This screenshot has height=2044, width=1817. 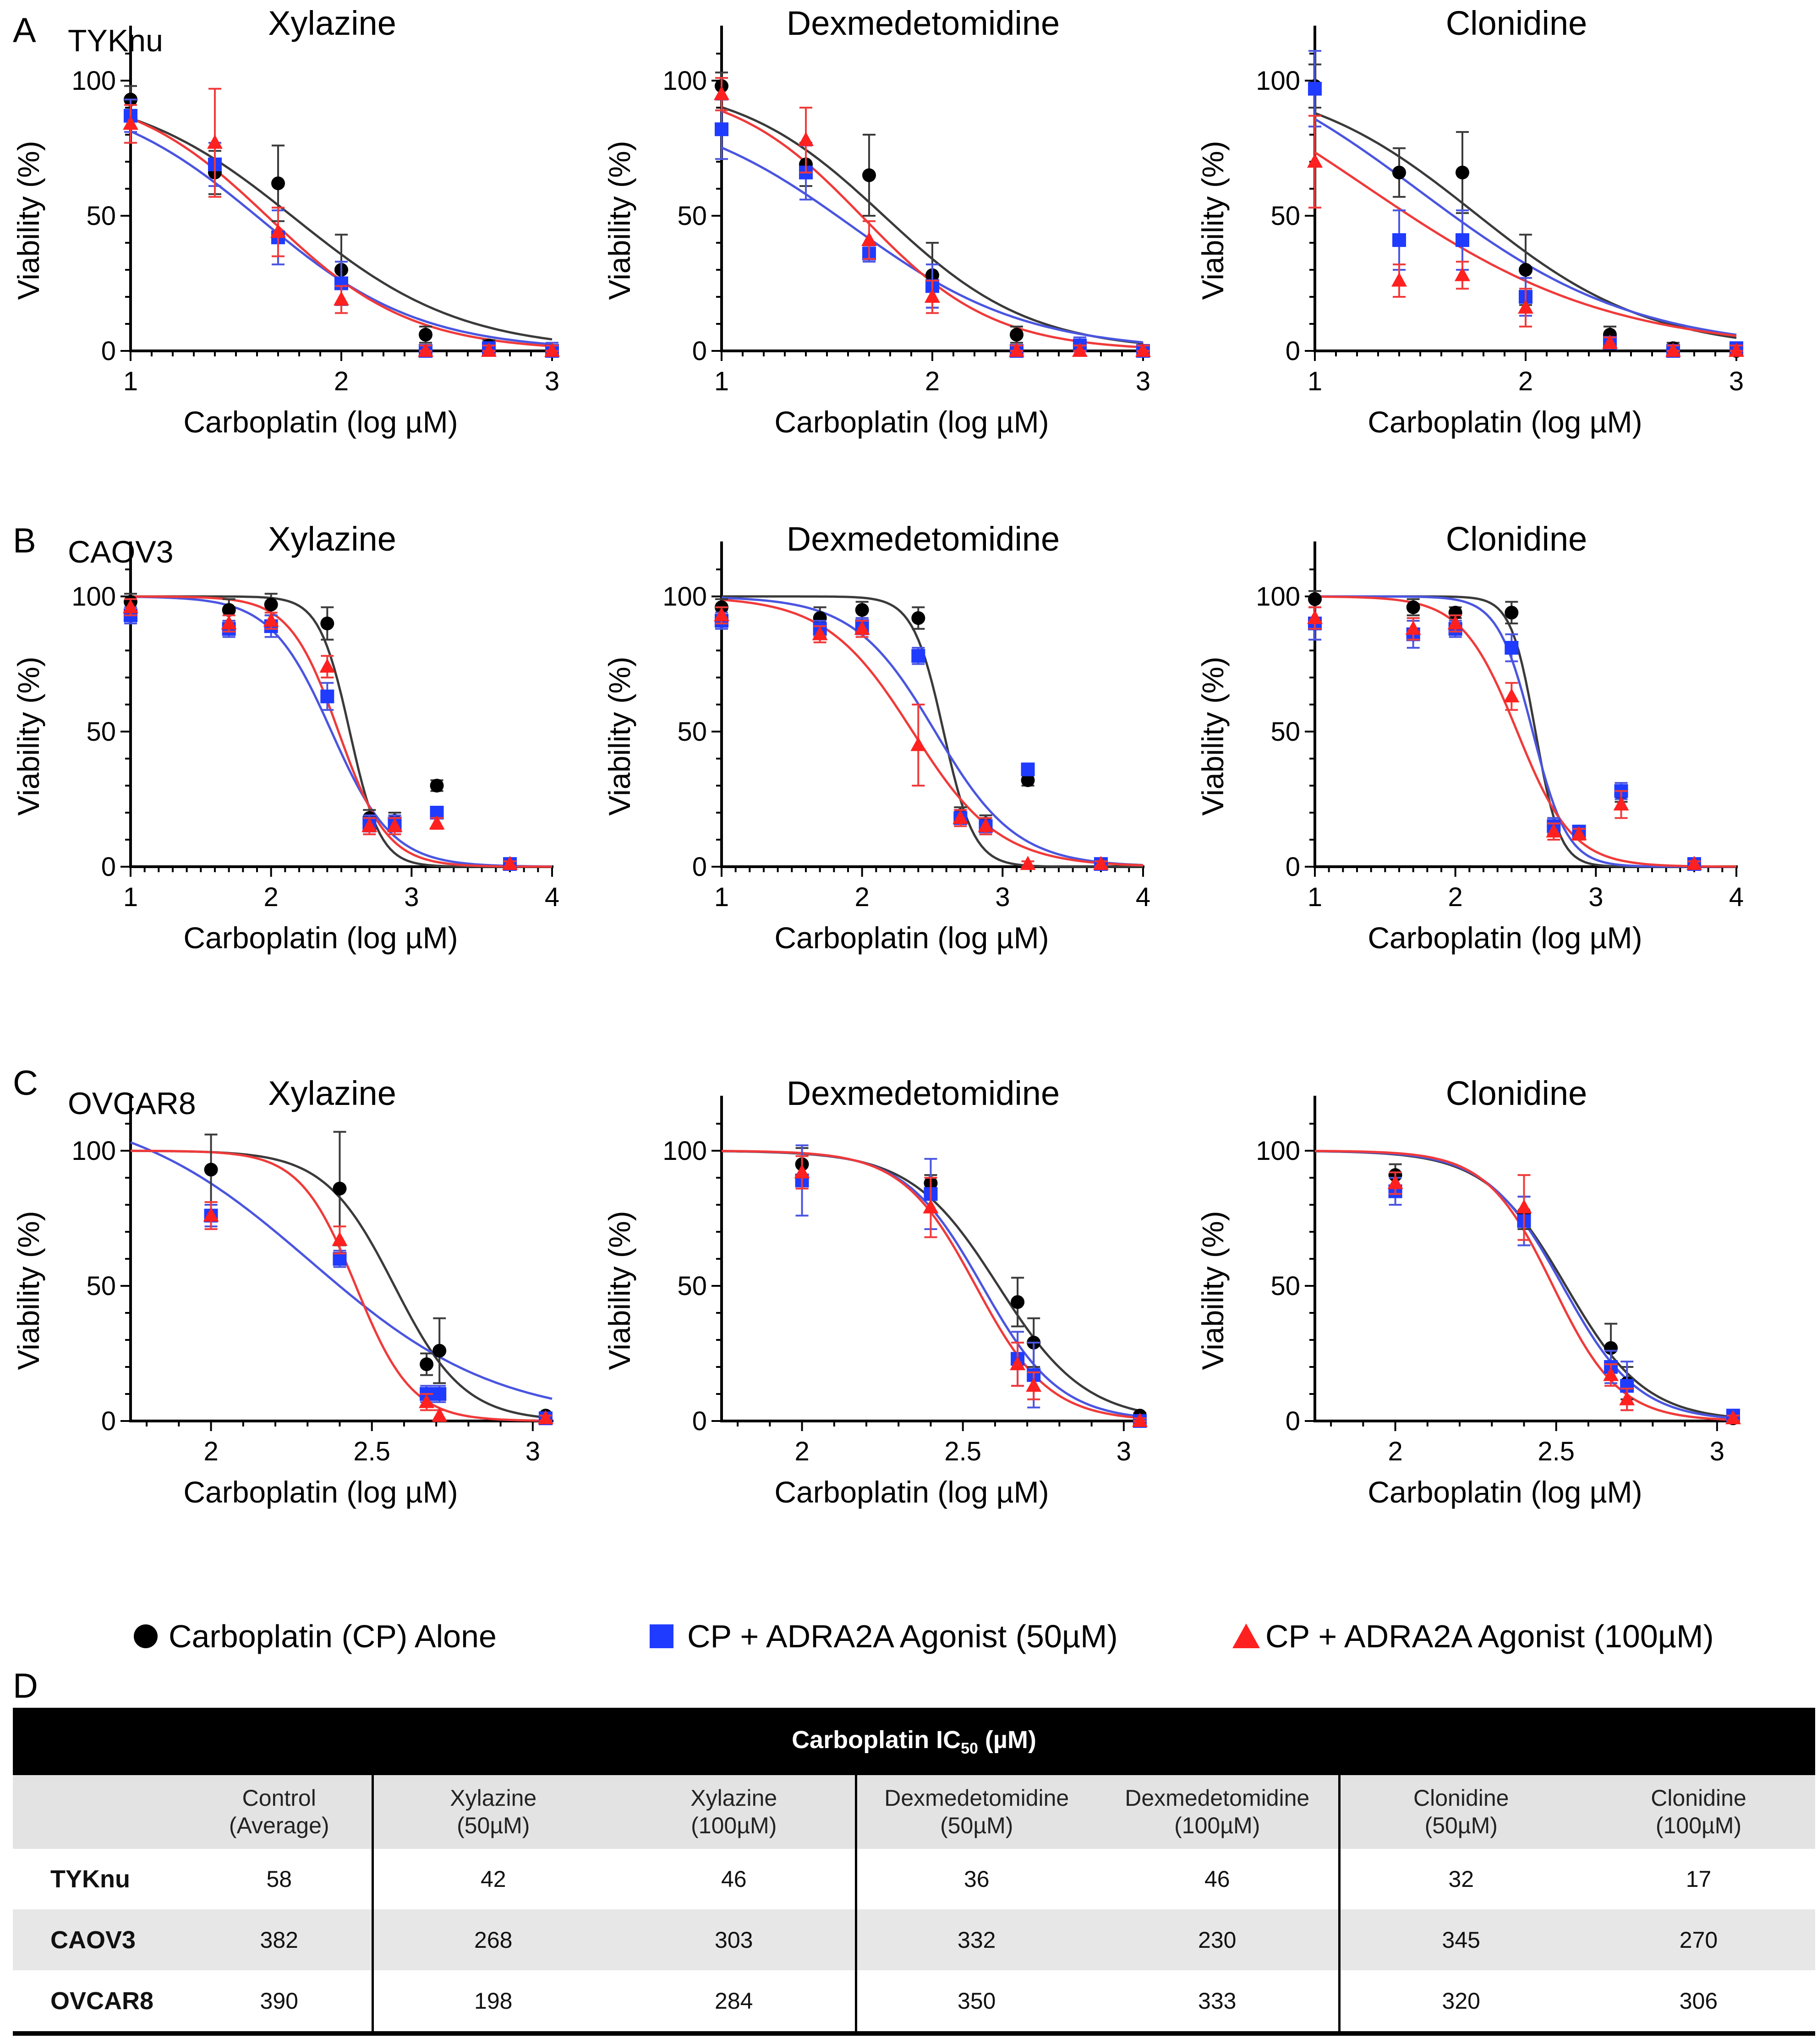 What do you see at coordinates (492, 2003) in the screenshot?
I see `table-cell: 198` at bounding box center [492, 2003].